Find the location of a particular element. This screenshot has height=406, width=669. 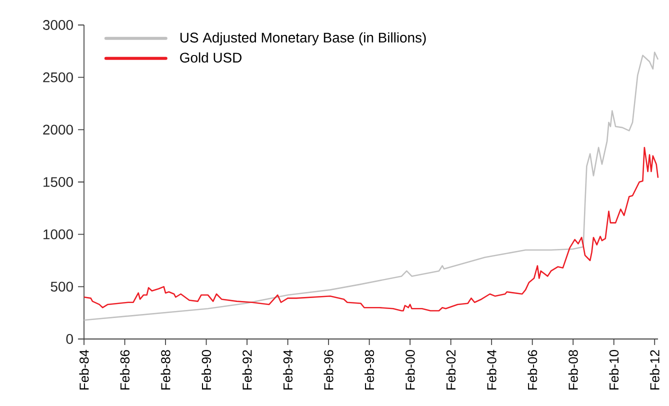

x-tick-label: Feb-84 is located at coordinates (84, 370).